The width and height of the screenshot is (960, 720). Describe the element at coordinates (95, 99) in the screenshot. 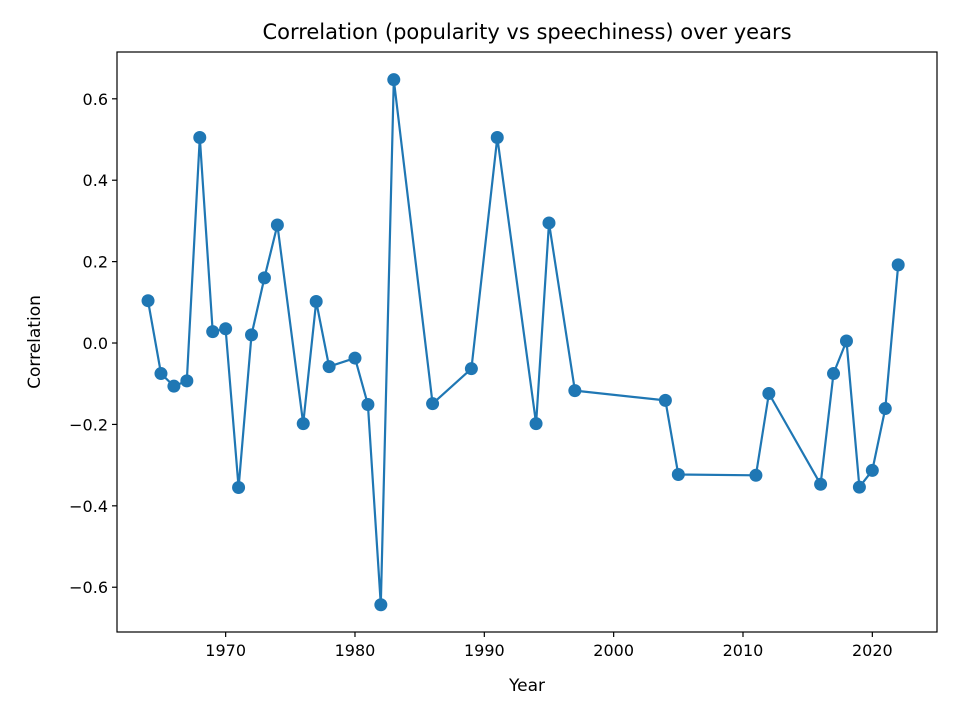

I see `y-tick-label: 0.6` at that location.